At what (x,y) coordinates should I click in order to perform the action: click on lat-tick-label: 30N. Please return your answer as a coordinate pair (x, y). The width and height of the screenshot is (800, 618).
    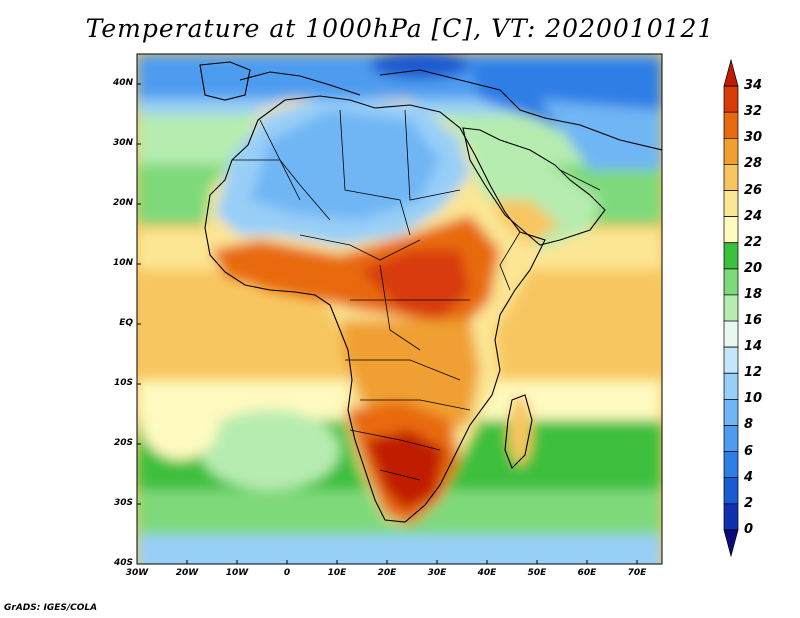
    Looking at the image, I should click on (122, 143).